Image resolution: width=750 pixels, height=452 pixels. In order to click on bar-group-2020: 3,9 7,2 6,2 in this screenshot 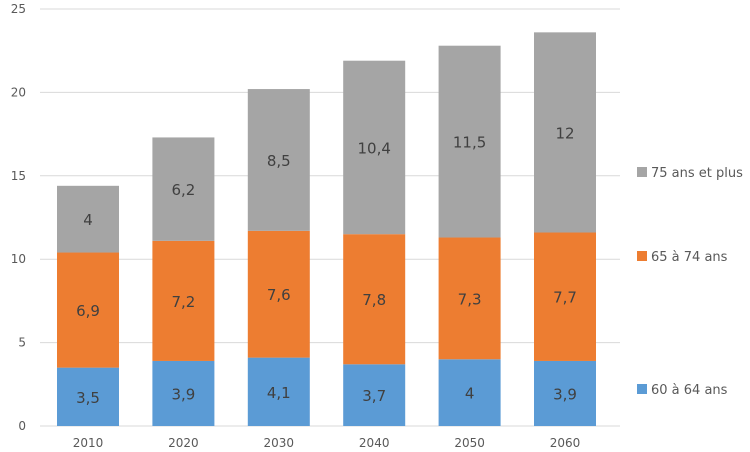, I will do `click(183, 281)`.